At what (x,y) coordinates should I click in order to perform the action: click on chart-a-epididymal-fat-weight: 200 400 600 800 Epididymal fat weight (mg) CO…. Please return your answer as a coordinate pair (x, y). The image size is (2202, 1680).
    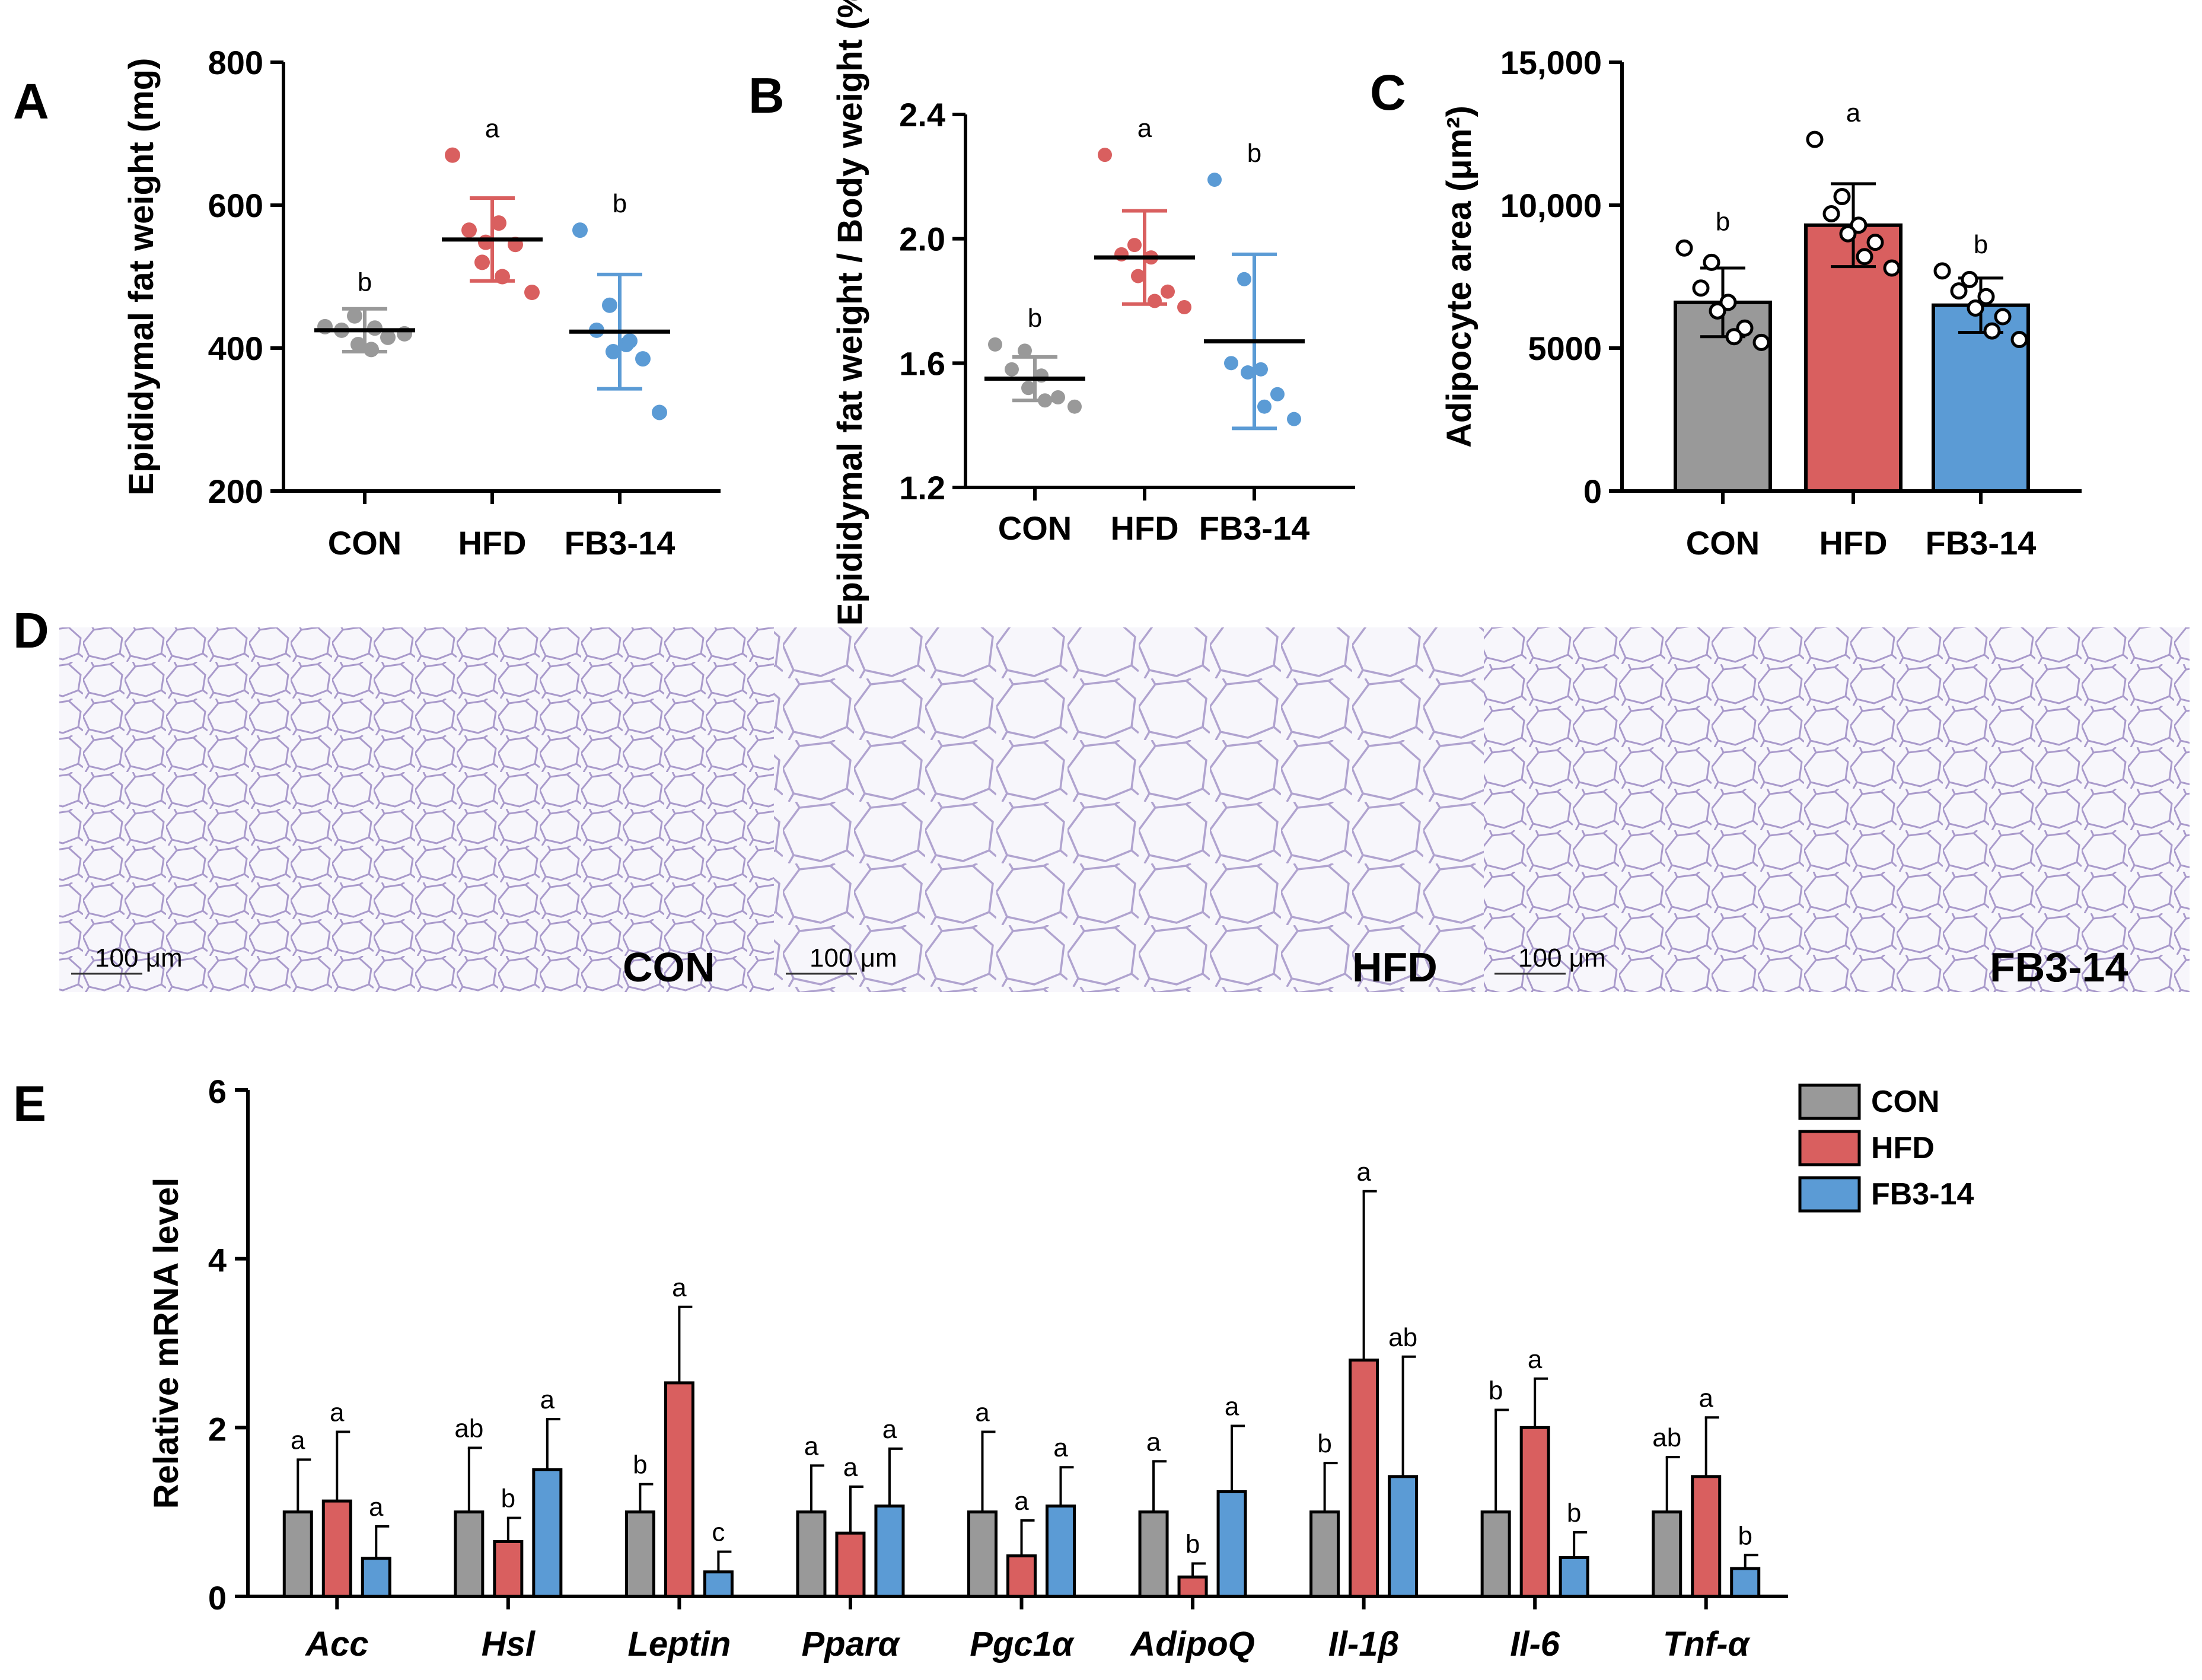
    Looking at the image, I should click on (421, 303).